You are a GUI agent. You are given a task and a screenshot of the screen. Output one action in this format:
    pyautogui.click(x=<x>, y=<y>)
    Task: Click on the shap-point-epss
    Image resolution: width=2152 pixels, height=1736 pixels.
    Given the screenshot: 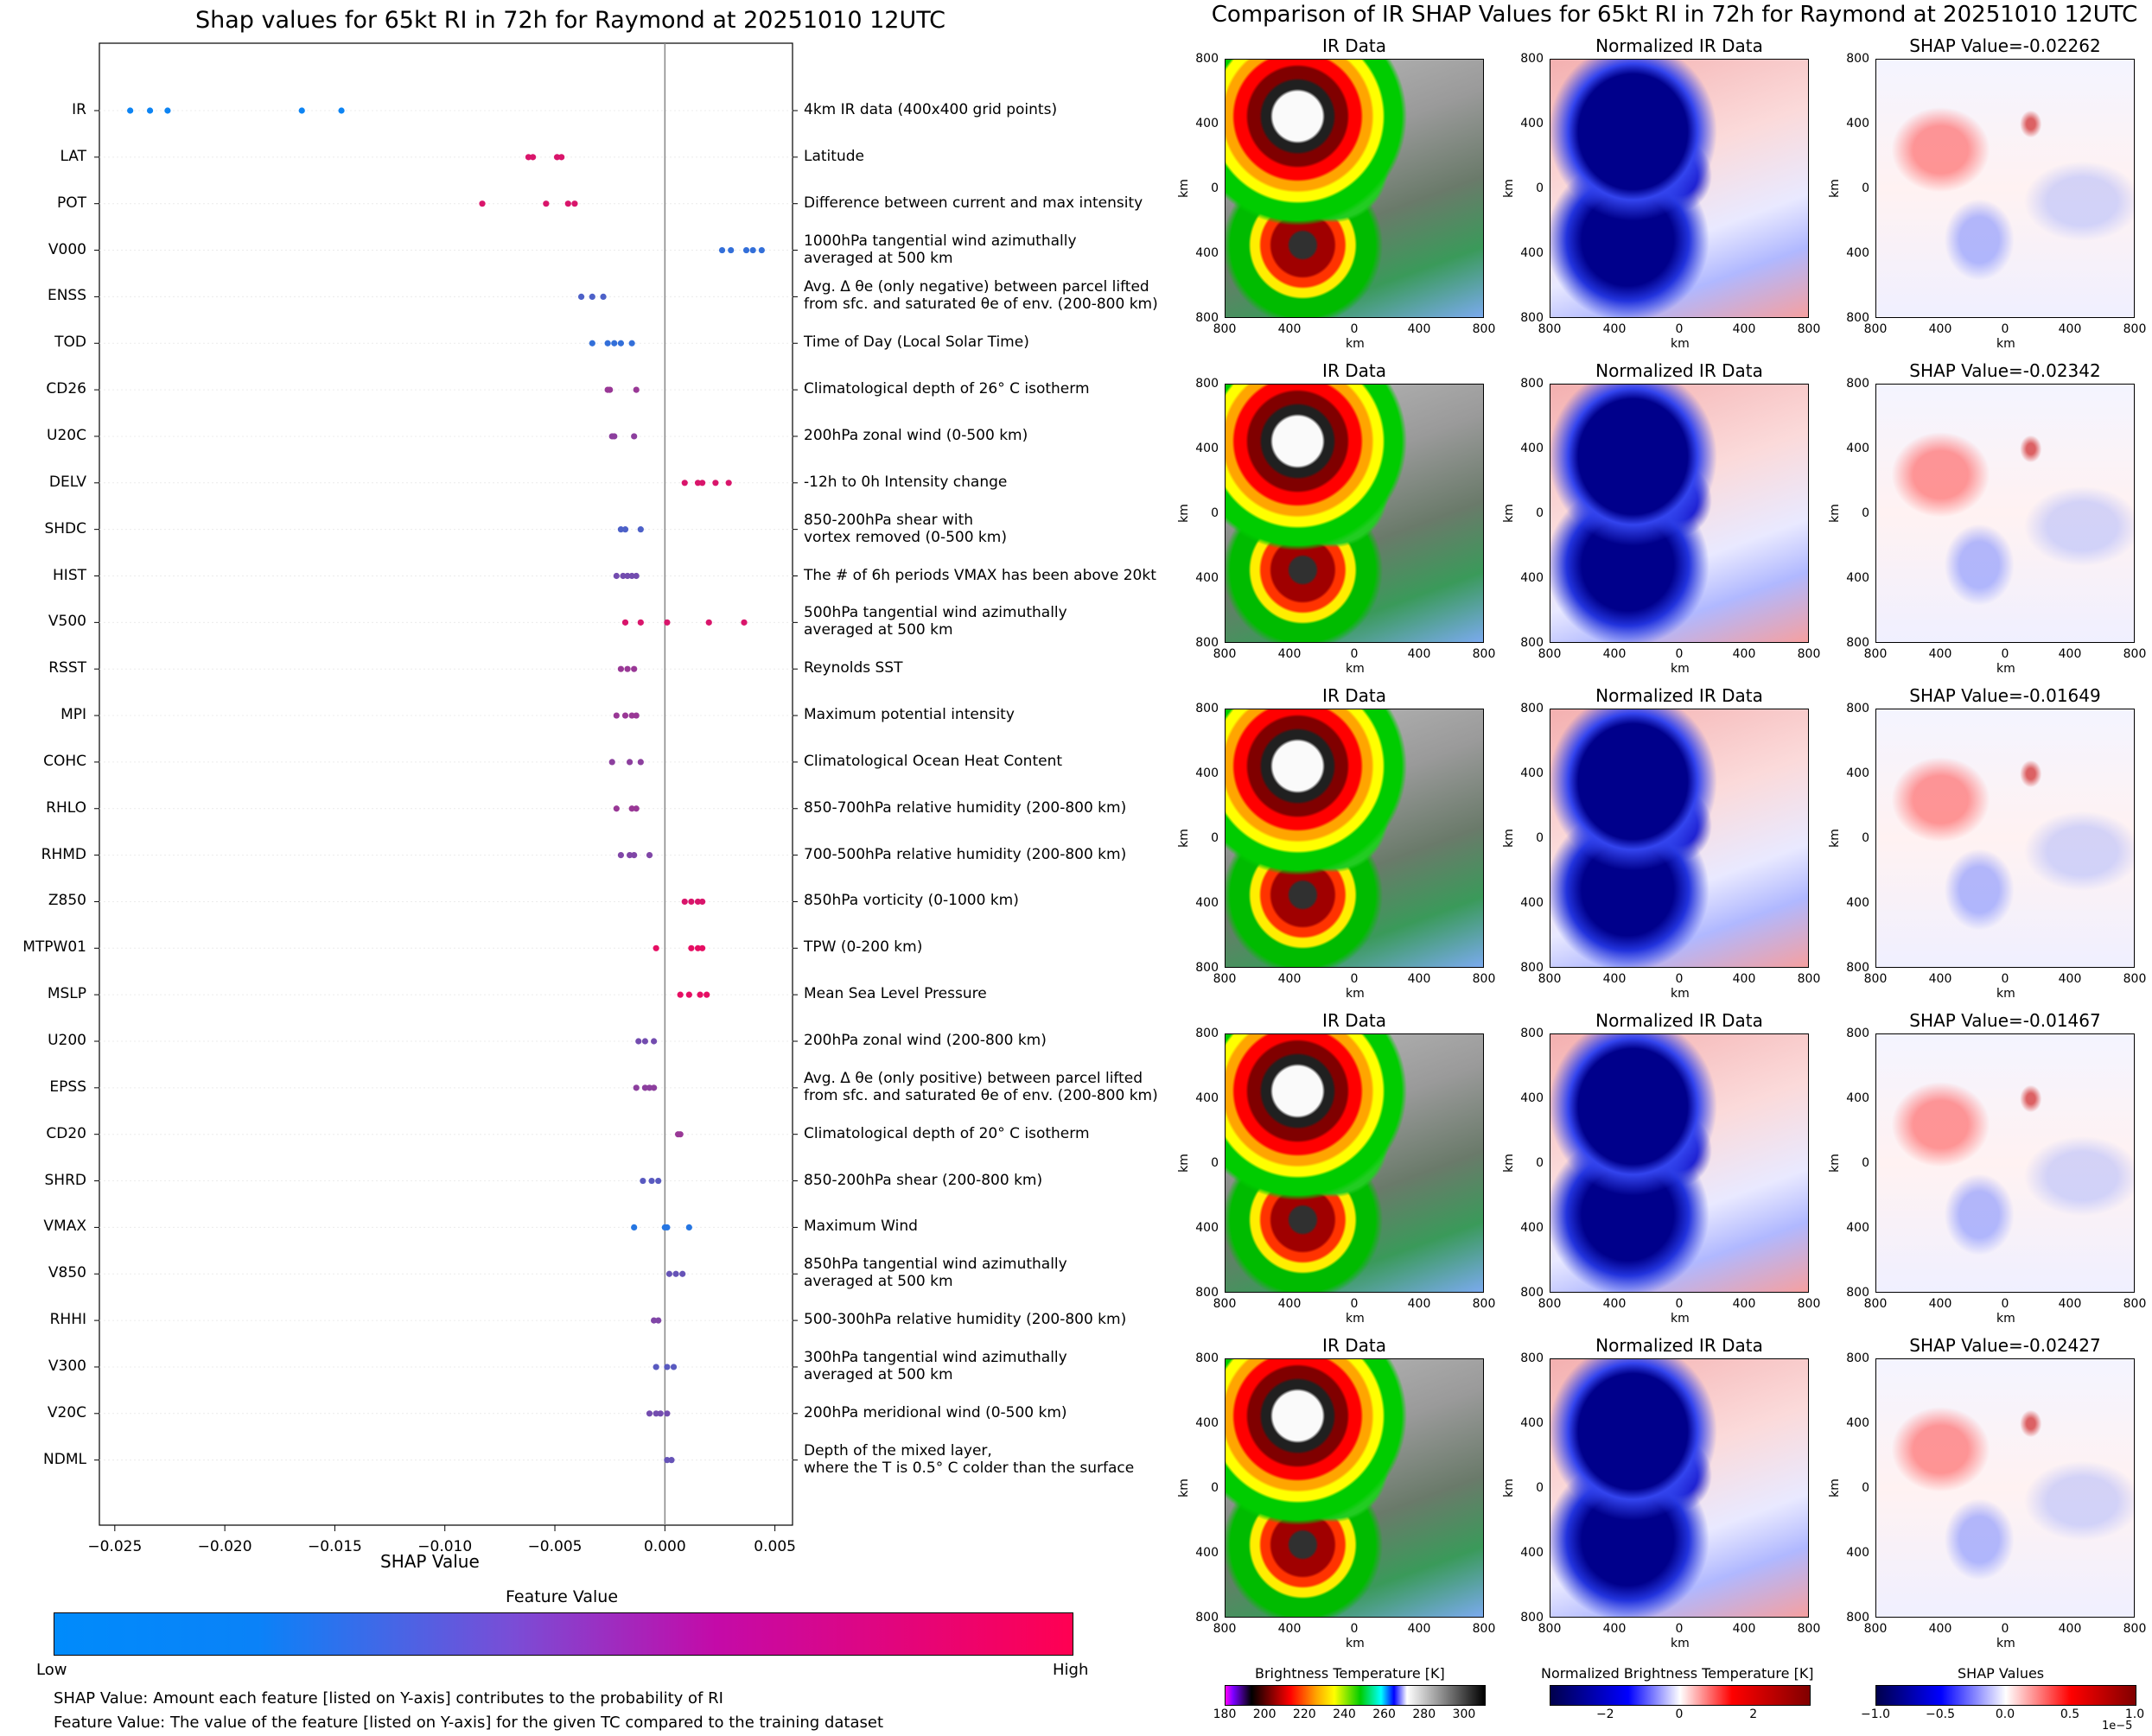 What is the action you would take?
    pyautogui.click(x=654, y=1087)
    